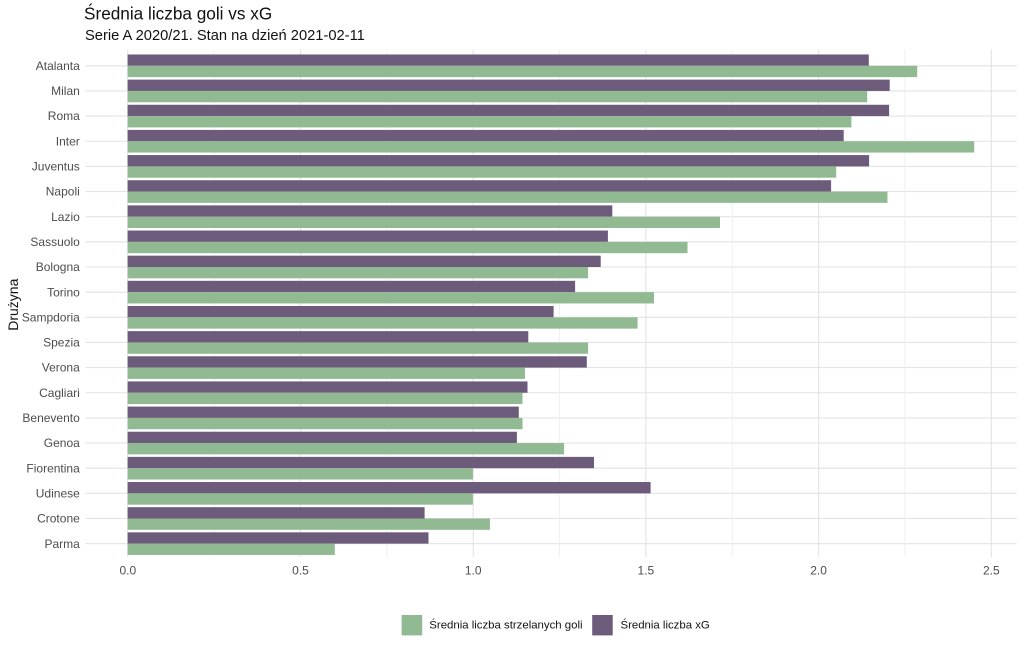  I want to click on svg-text: Crotone, so click(58, 519).